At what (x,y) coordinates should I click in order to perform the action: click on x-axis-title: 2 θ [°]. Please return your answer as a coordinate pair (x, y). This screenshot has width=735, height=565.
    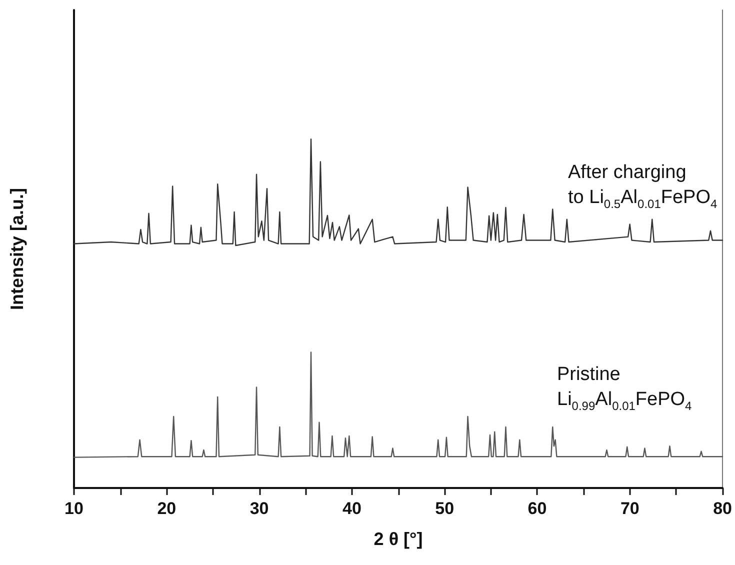
    Looking at the image, I should click on (398, 539).